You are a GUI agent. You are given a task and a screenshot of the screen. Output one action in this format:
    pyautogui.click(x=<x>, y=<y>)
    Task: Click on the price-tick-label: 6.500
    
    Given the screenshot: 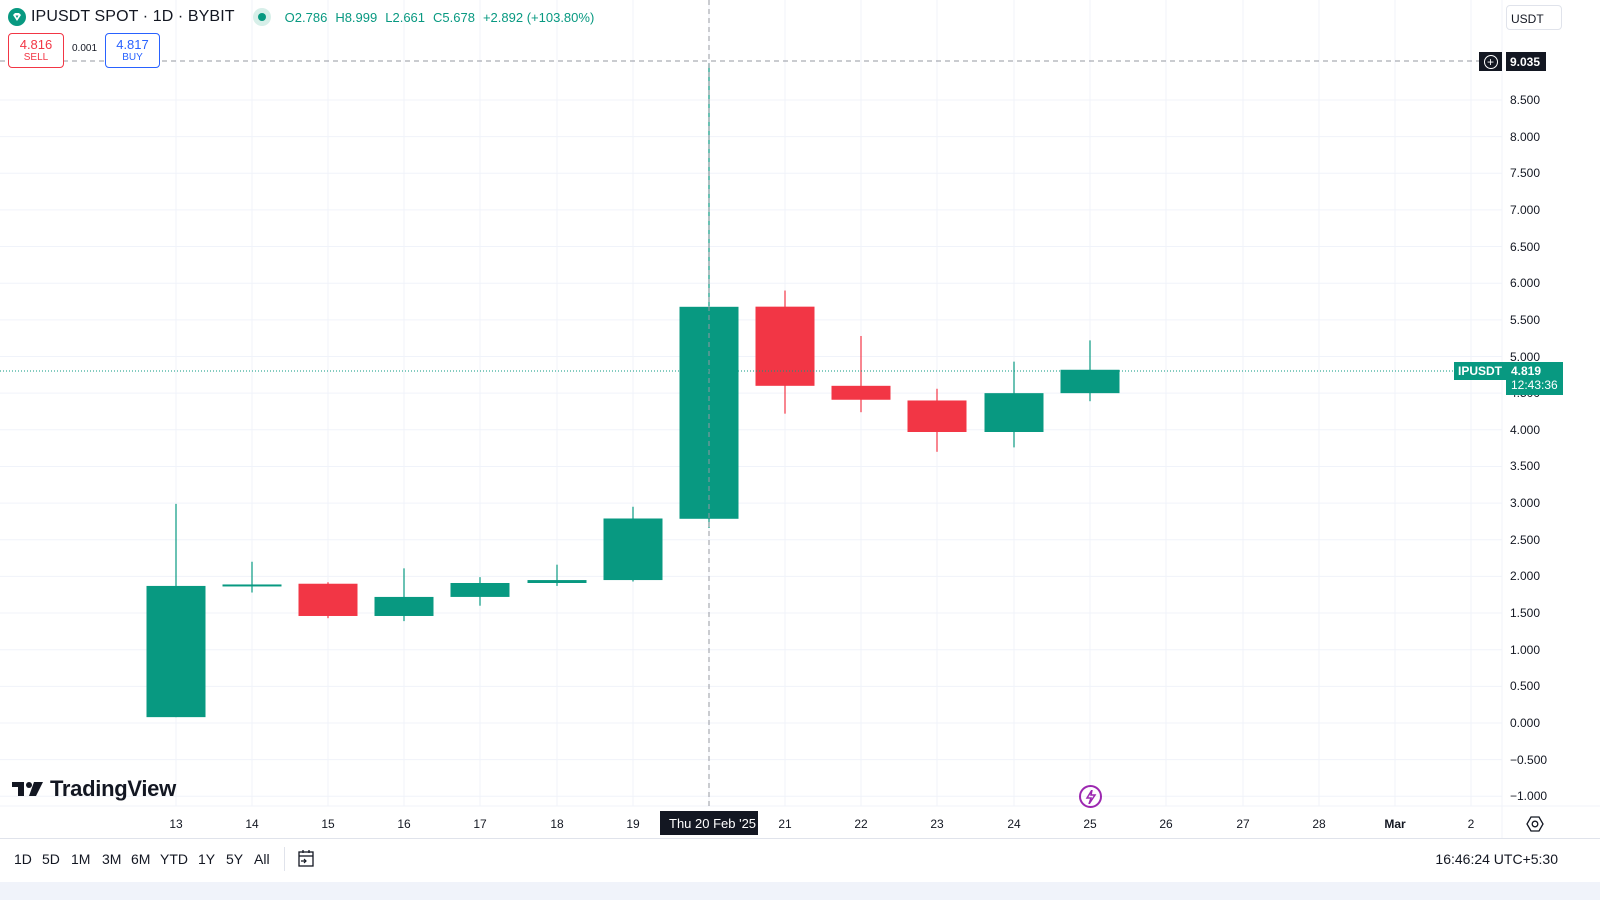 What is the action you would take?
    pyautogui.click(x=1525, y=246)
    